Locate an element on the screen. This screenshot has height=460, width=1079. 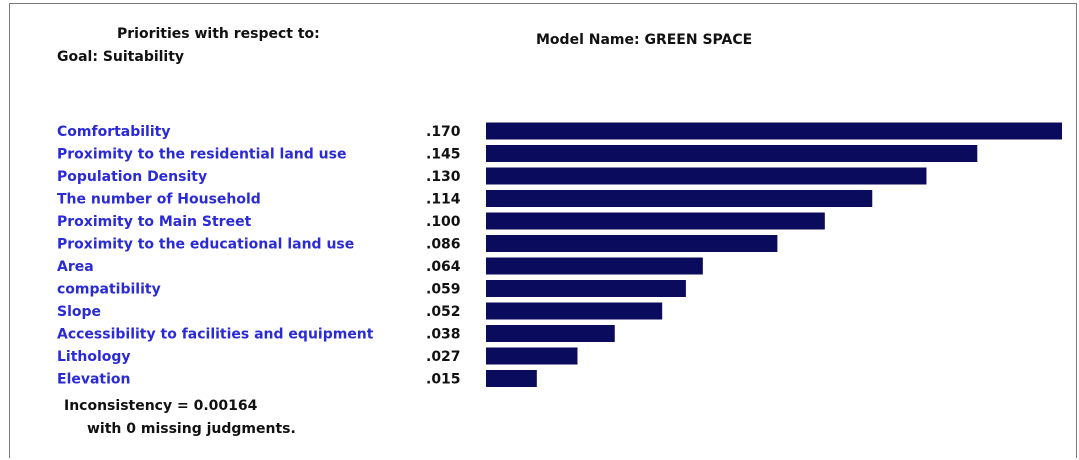
category-label: Proximity to Main Street is located at coordinates (154, 222).